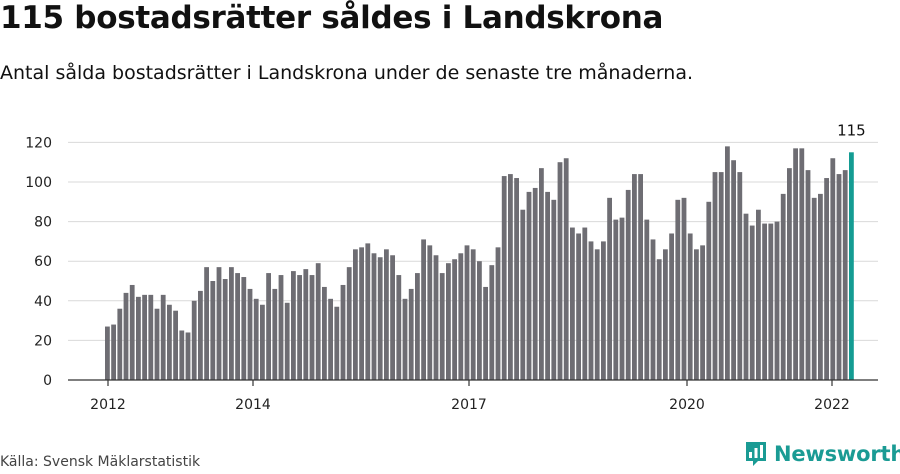 Image resolution: width=900 pixels, height=474 pixels. I want to click on x-tick-label: 2012, so click(108, 405).